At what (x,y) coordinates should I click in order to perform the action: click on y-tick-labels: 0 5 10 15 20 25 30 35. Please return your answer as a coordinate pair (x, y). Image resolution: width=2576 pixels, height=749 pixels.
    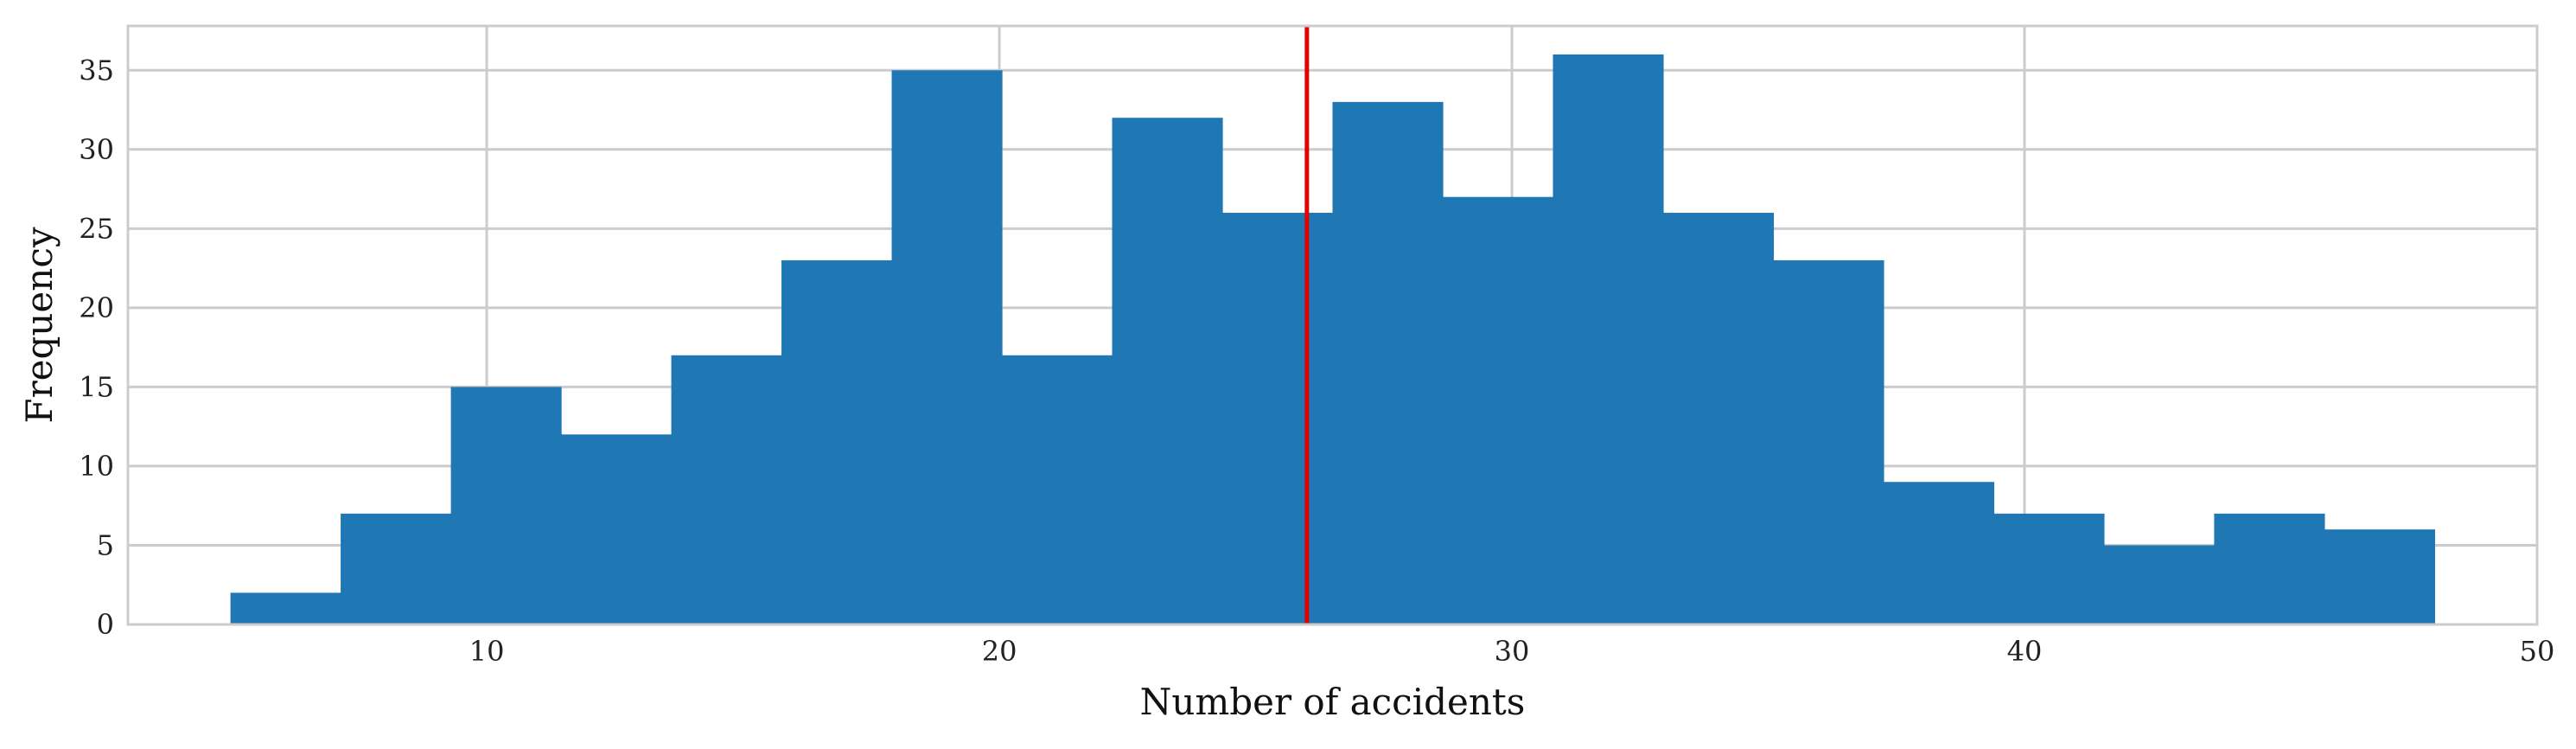
    Looking at the image, I should click on (96, 347).